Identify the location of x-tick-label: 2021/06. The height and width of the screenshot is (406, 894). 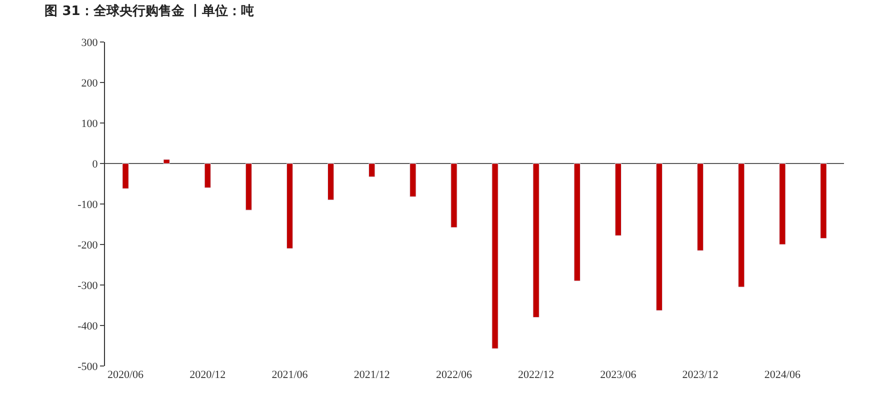
(290, 375).